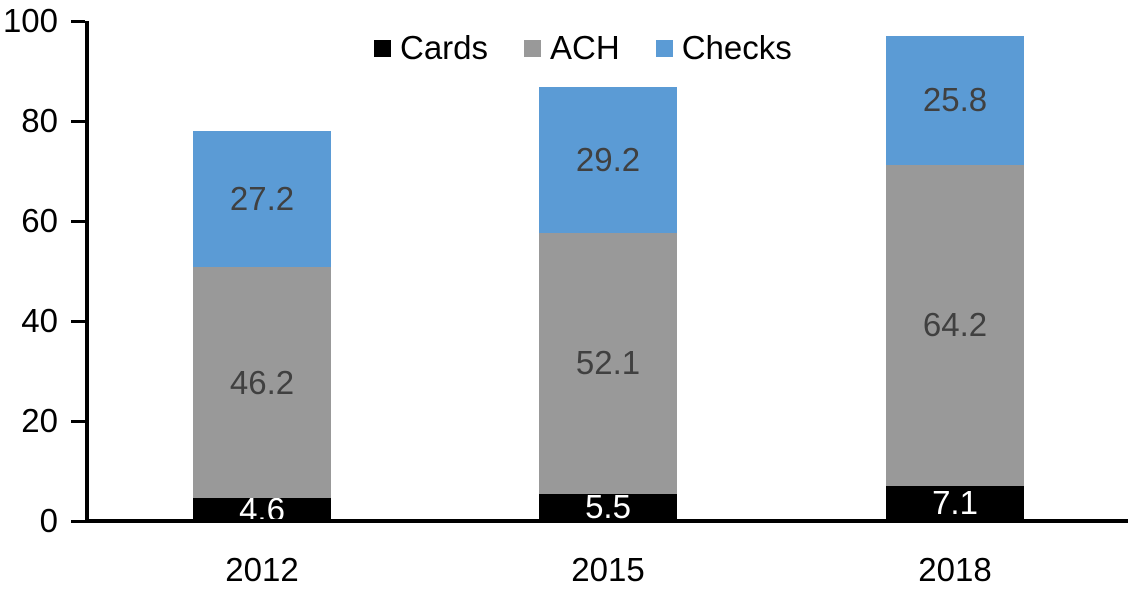  Describe the element at coordinates (39, 420) in the screenshot. I see `y-tick-label-20: 20` at that location.